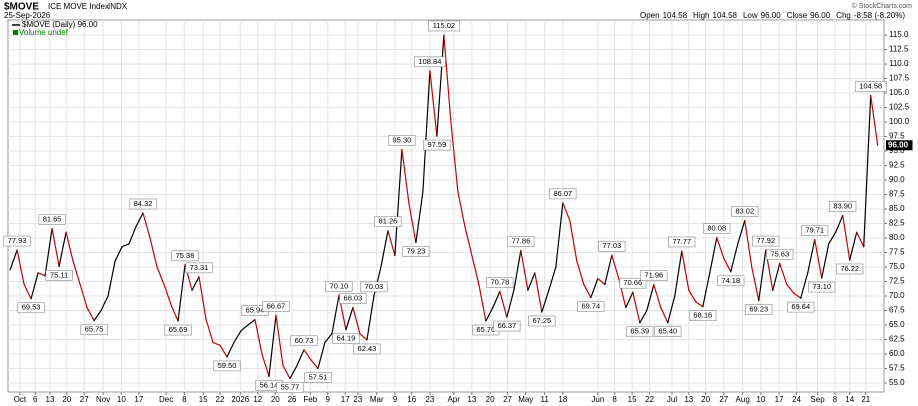 The width and height of the screenshot is (918, 406). What do you see at coordinates (897, 208) in the screenshot?
I see `y-tick-label: 85.0` at bounding box center [897, 208].